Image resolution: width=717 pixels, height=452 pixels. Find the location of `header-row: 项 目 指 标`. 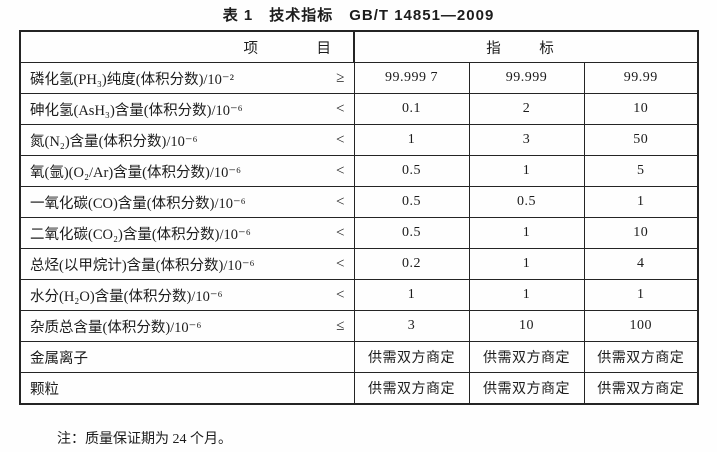

header-row: 项 目 指 标 is located at coordinates (359, 46).